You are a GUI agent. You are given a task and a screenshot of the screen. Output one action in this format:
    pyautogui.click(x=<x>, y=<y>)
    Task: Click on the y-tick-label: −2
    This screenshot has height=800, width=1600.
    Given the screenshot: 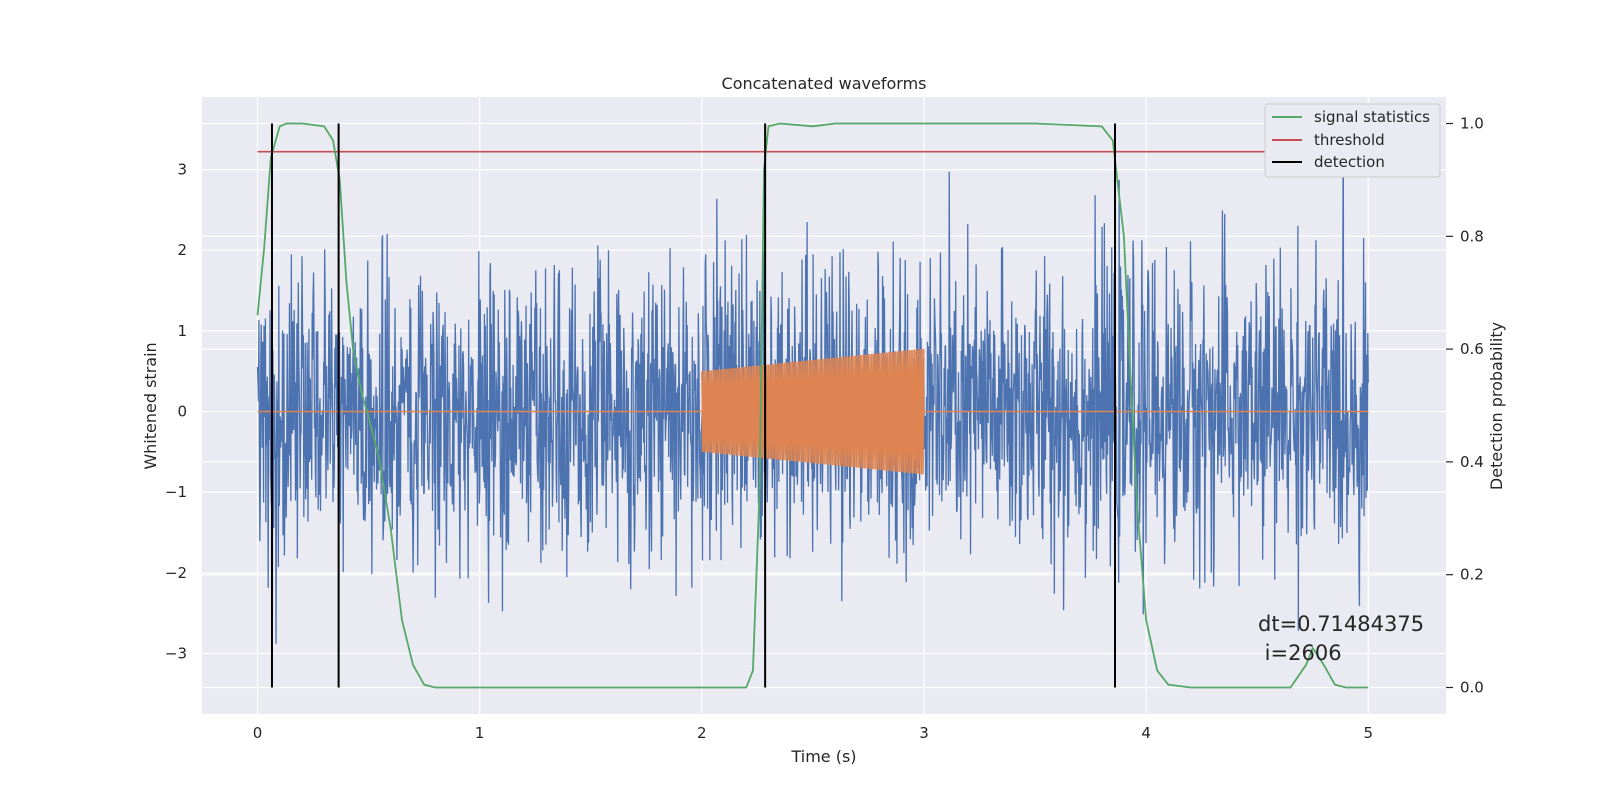 What is the action you would take?
    pyautogui.click(x=176, y=573)
    